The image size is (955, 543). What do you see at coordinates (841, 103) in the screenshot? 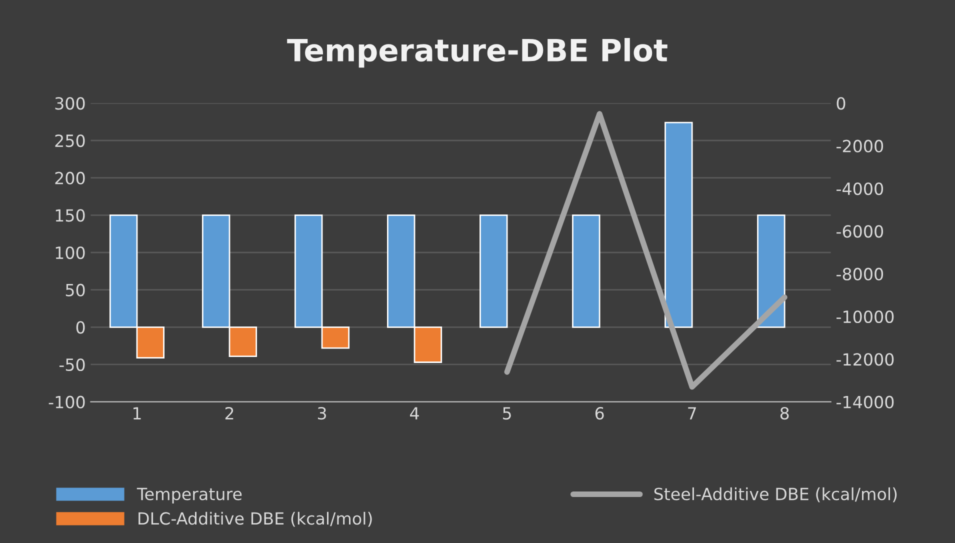
I see `y2-tick-label: 0` at bounding box center [841, 103].